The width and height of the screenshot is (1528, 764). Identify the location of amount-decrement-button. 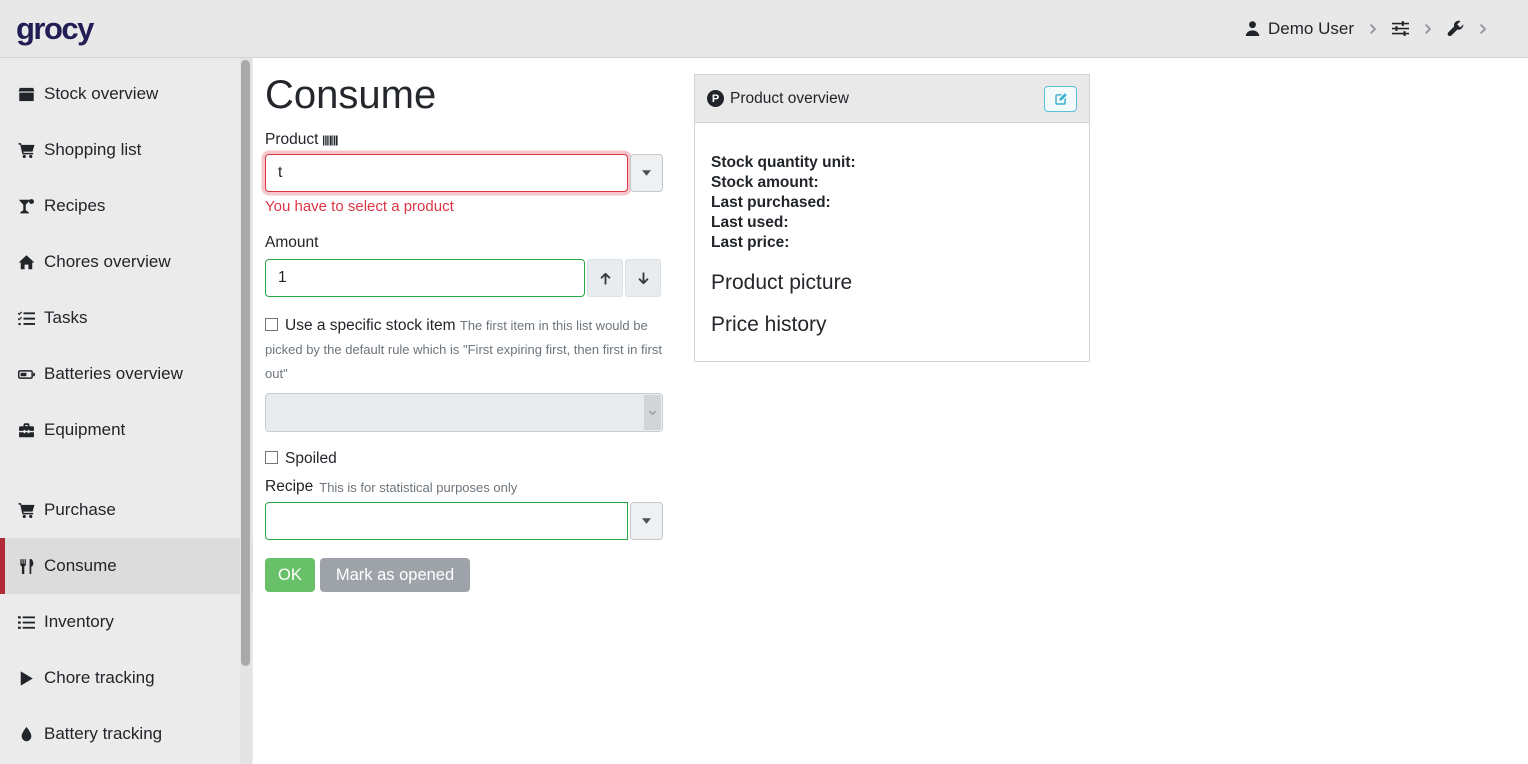
(643, 278).